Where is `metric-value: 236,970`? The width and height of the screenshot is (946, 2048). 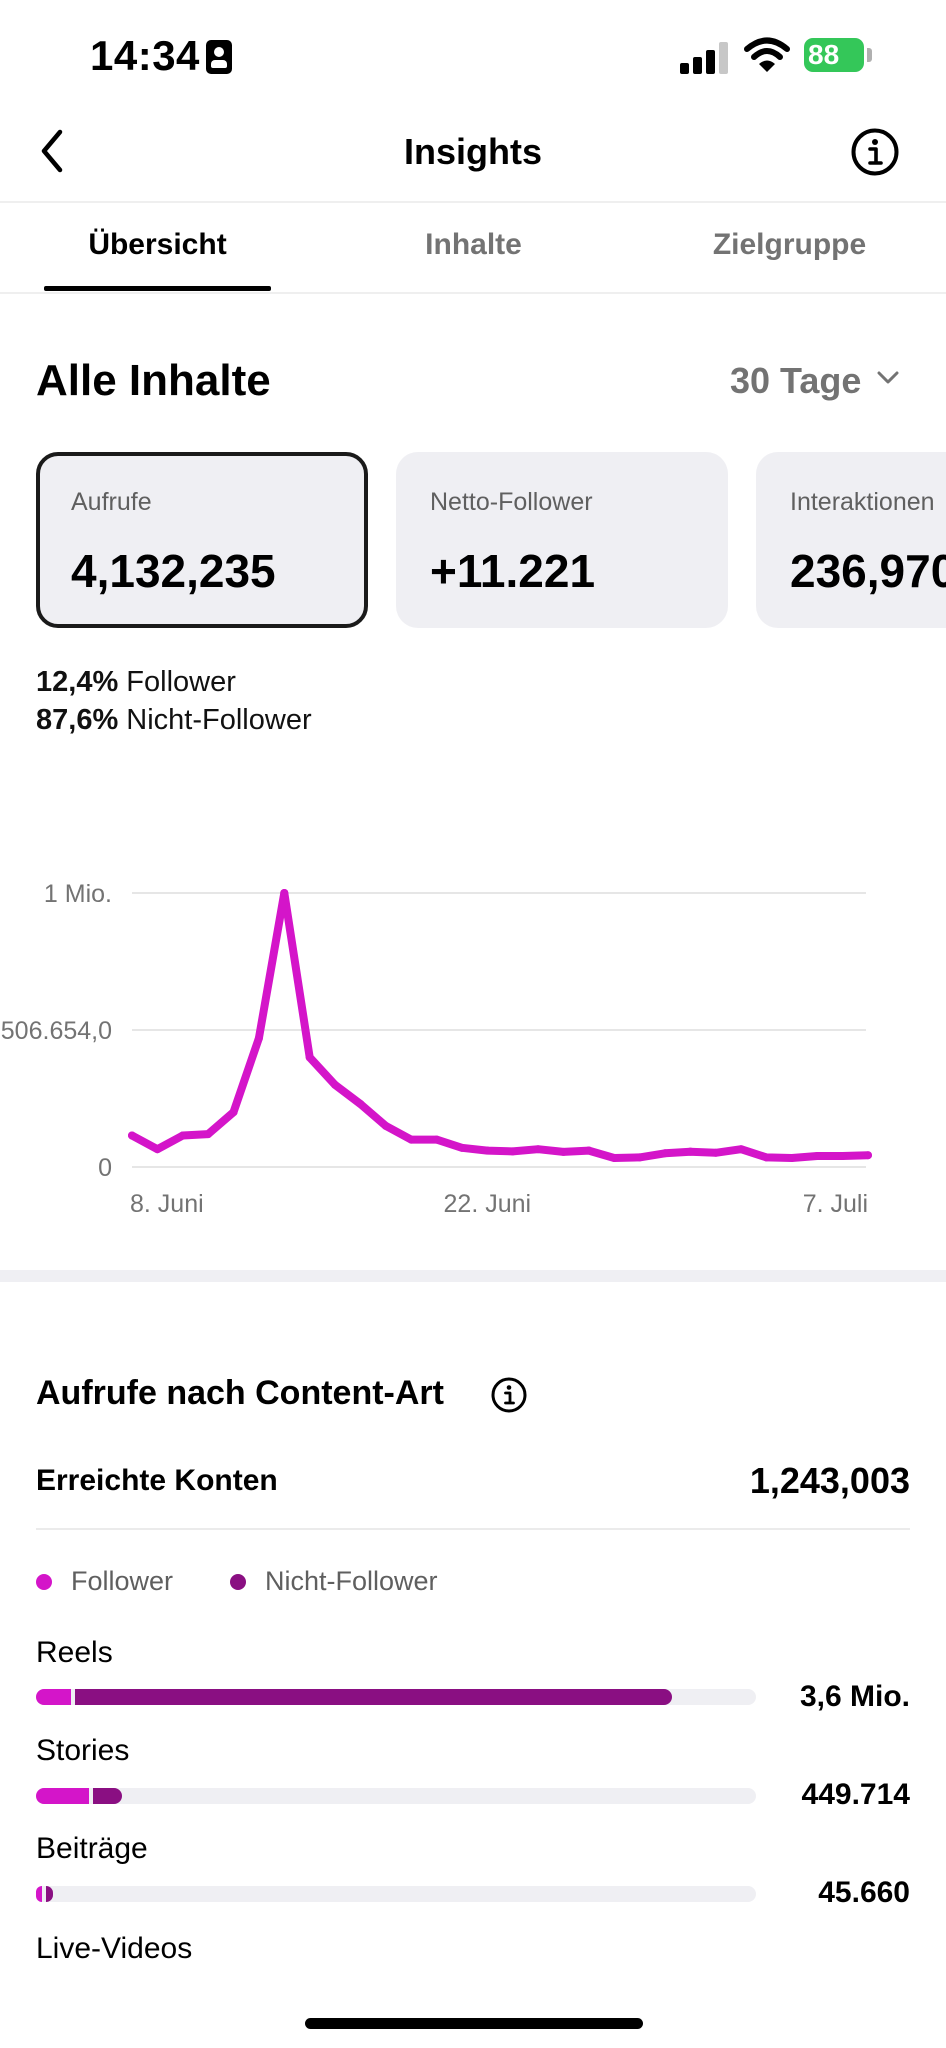
metric-value: 236,970 is located at coordinates (868, 571).